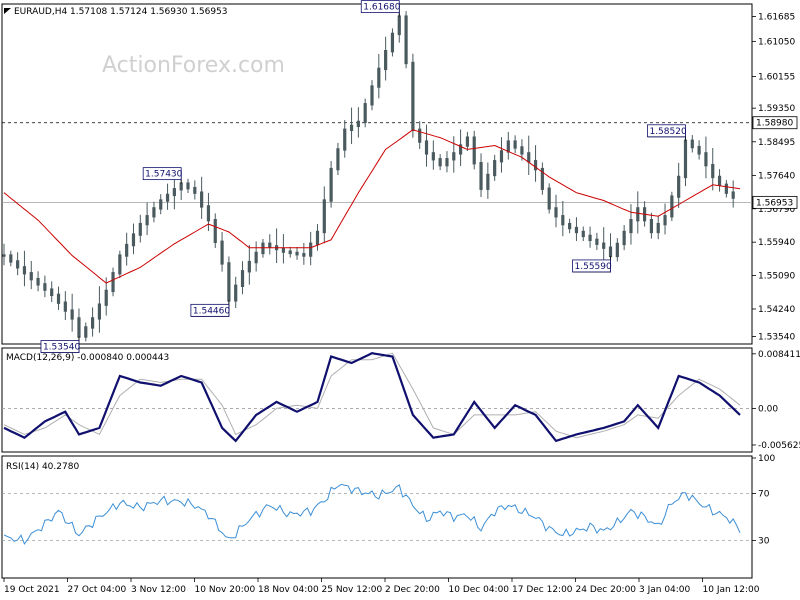  Describe the element at coordinates (768, 409) in the screenshot. I see `macd-axis-label: 0.00` at that location.